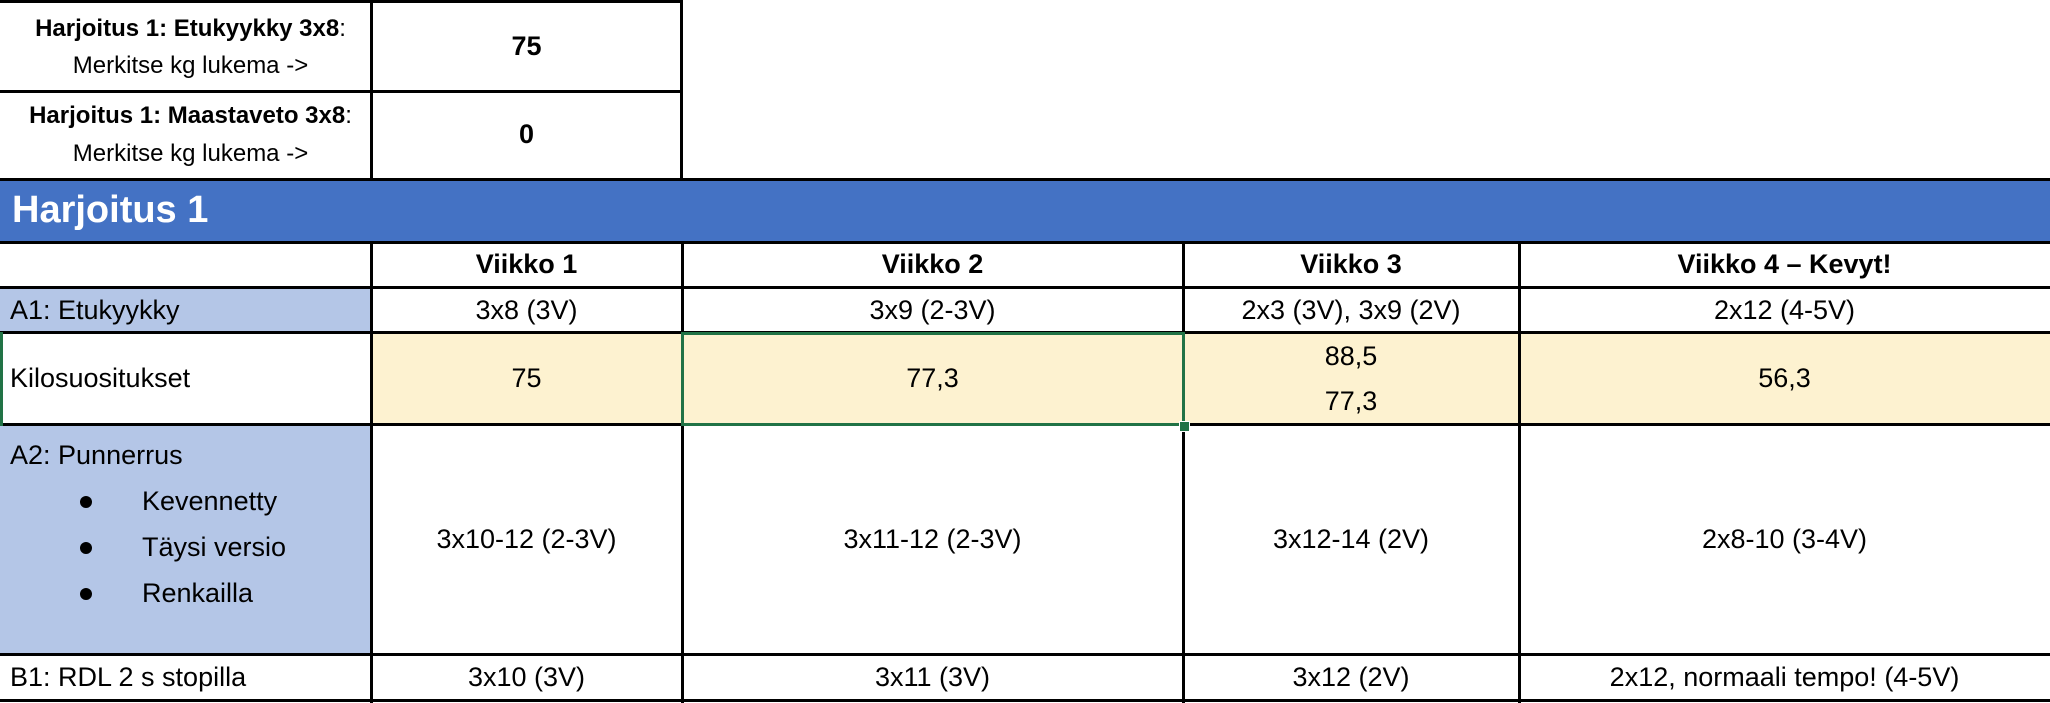  I want to click on row-kilo-week-4: 56,3, so click(1784, 379).